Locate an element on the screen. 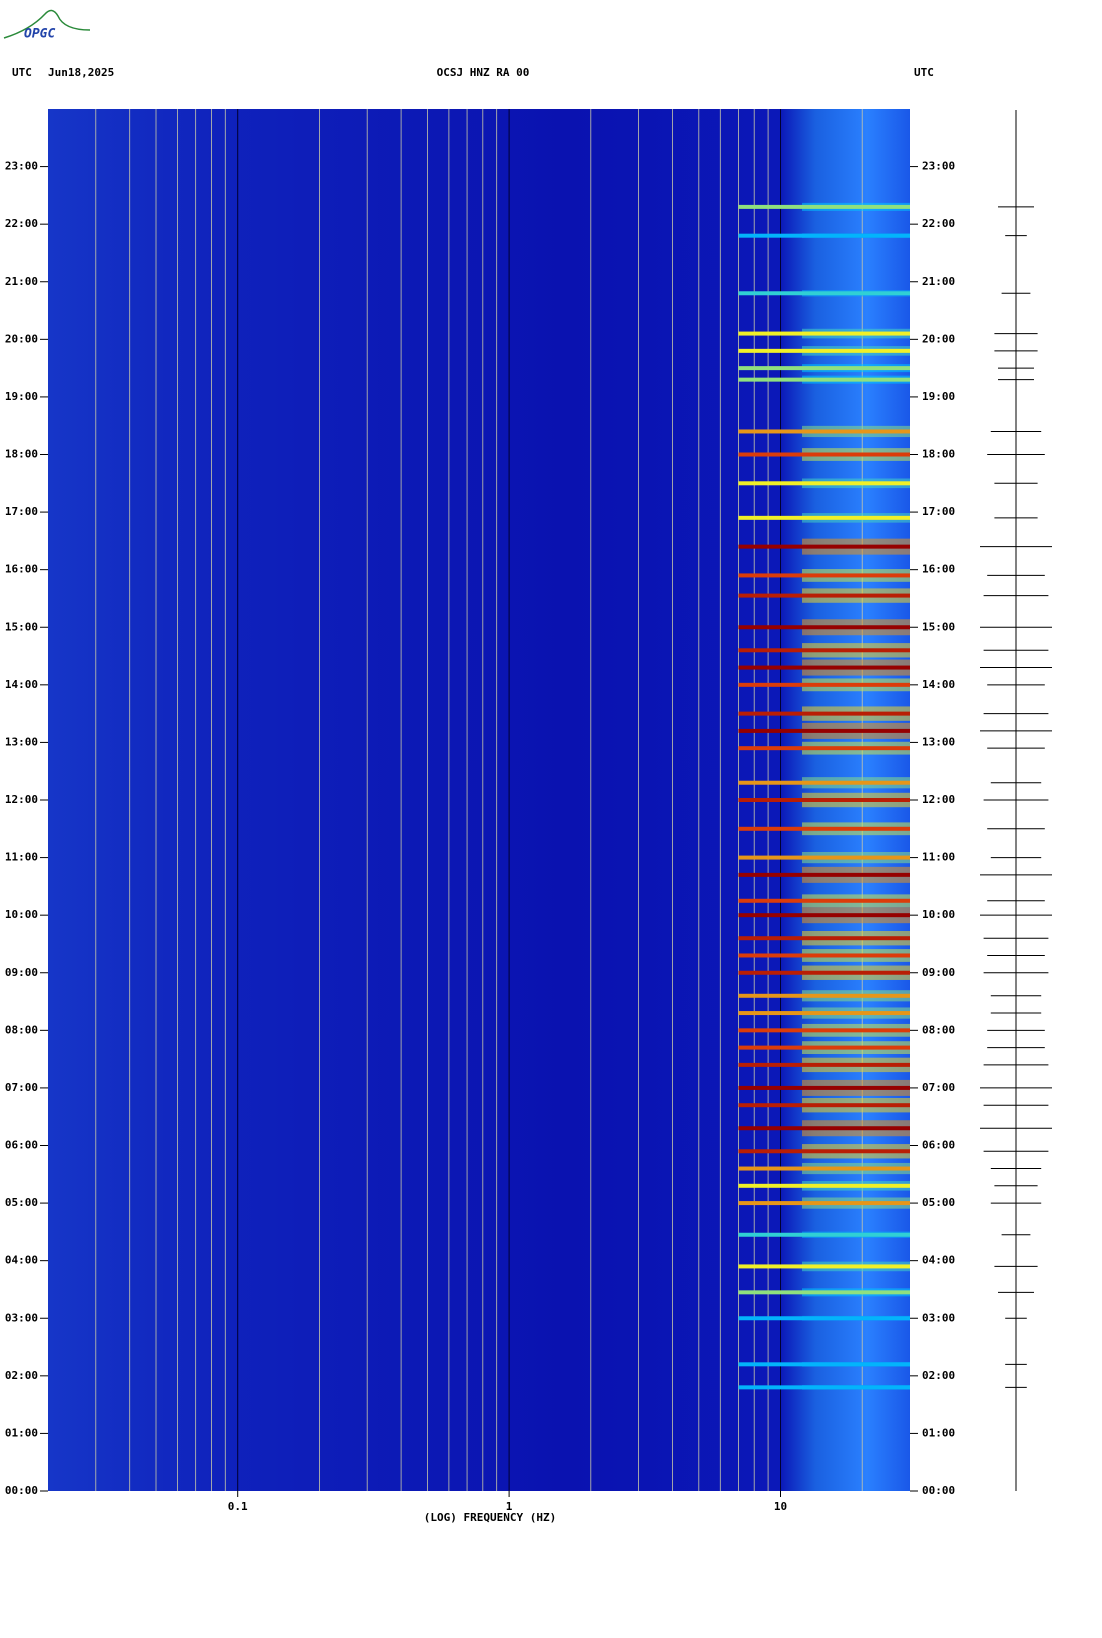  chart-title: OCSJ HNZ RA 00 is located at coordinates (483, 72).